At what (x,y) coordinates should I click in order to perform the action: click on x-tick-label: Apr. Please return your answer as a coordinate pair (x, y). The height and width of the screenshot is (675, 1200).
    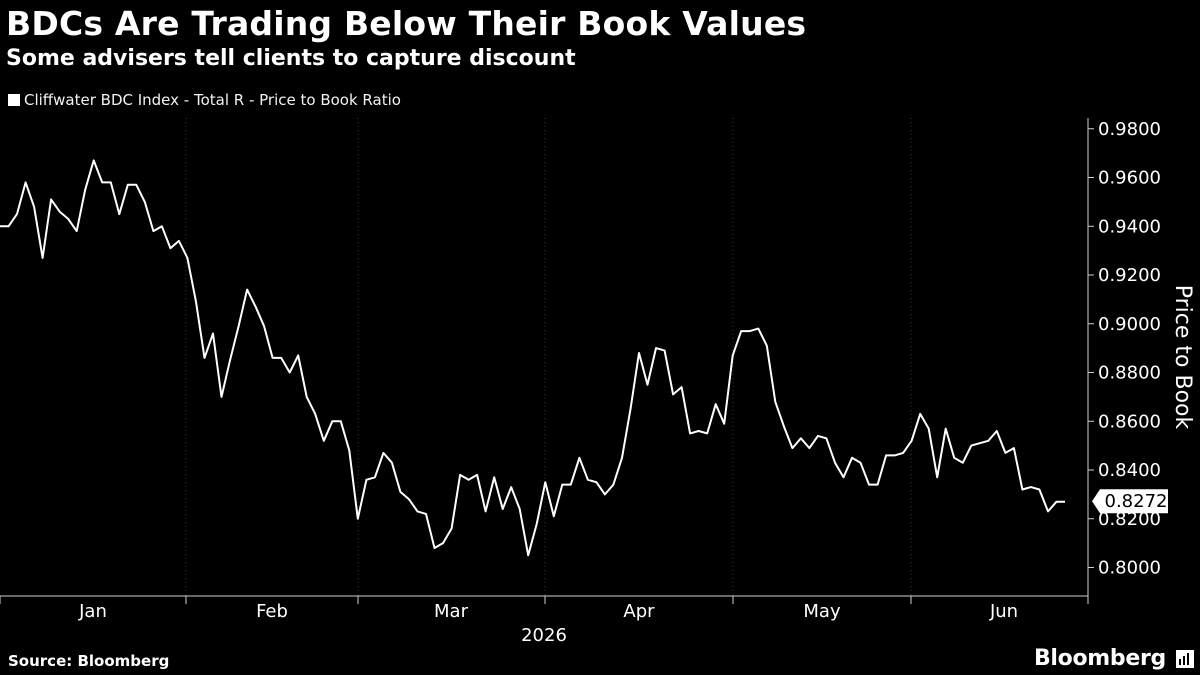
    Looking at the image, I should click on (639, 611).